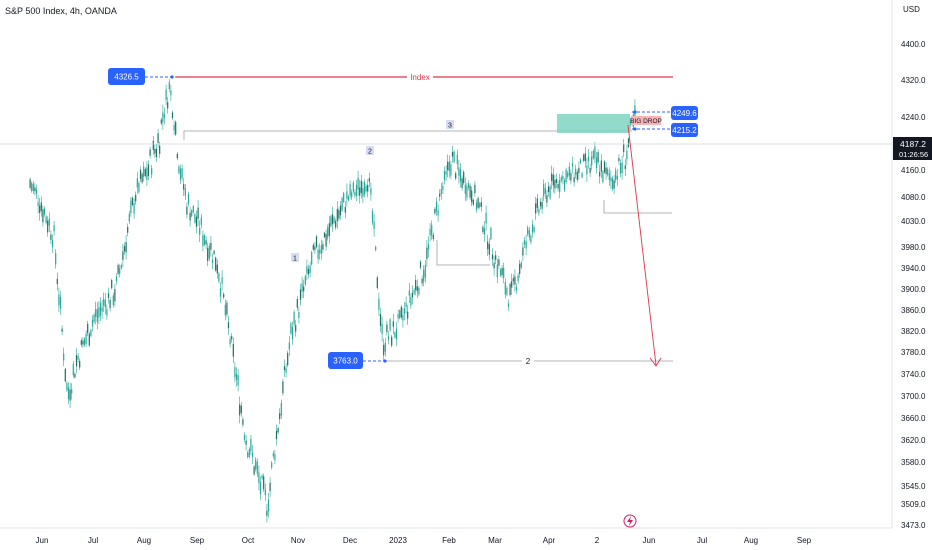  I want to click on current-price-tag: 4187.2 01:26:56, so click(912, 148).